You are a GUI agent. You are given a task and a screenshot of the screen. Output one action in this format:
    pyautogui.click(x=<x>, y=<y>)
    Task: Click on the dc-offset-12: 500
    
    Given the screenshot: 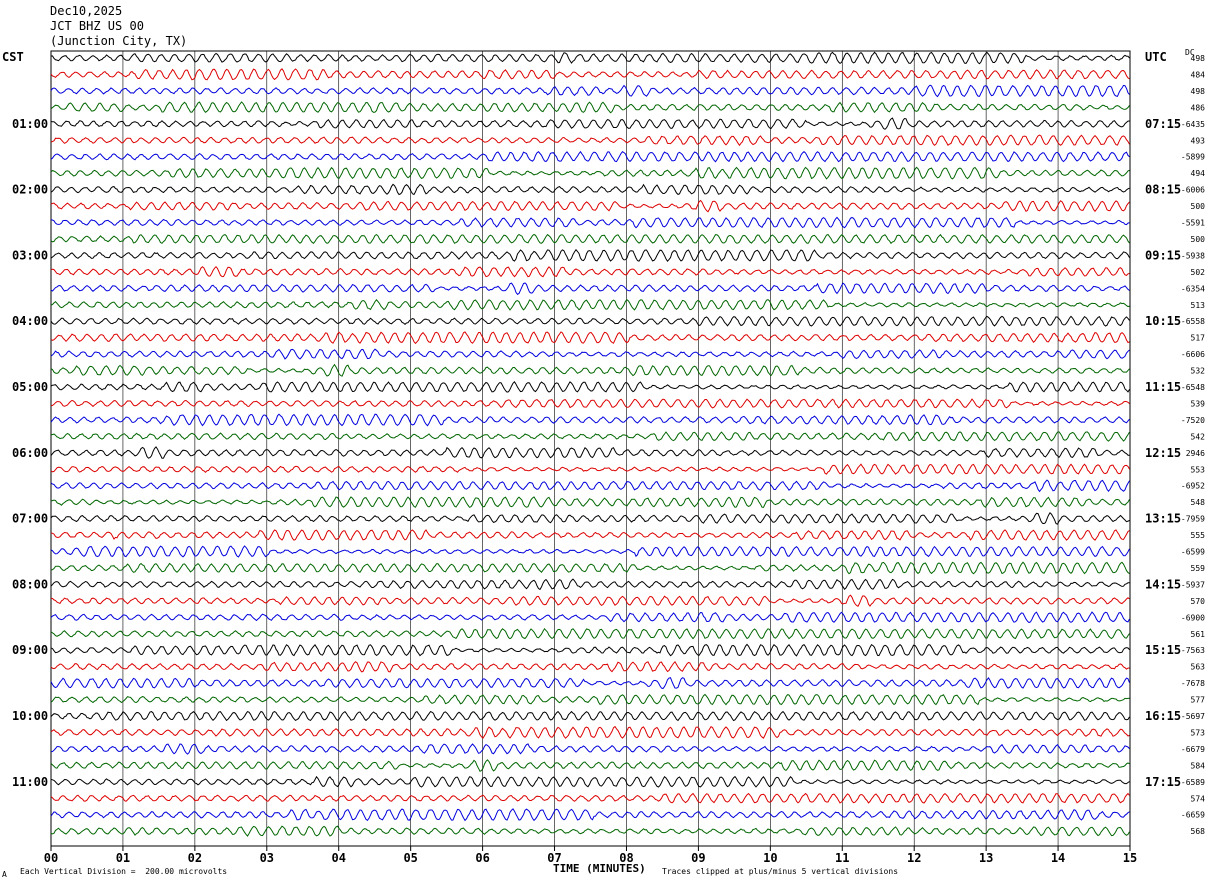 What is the action you would take?
    pyautogui.click(x=1198, y=239)
    